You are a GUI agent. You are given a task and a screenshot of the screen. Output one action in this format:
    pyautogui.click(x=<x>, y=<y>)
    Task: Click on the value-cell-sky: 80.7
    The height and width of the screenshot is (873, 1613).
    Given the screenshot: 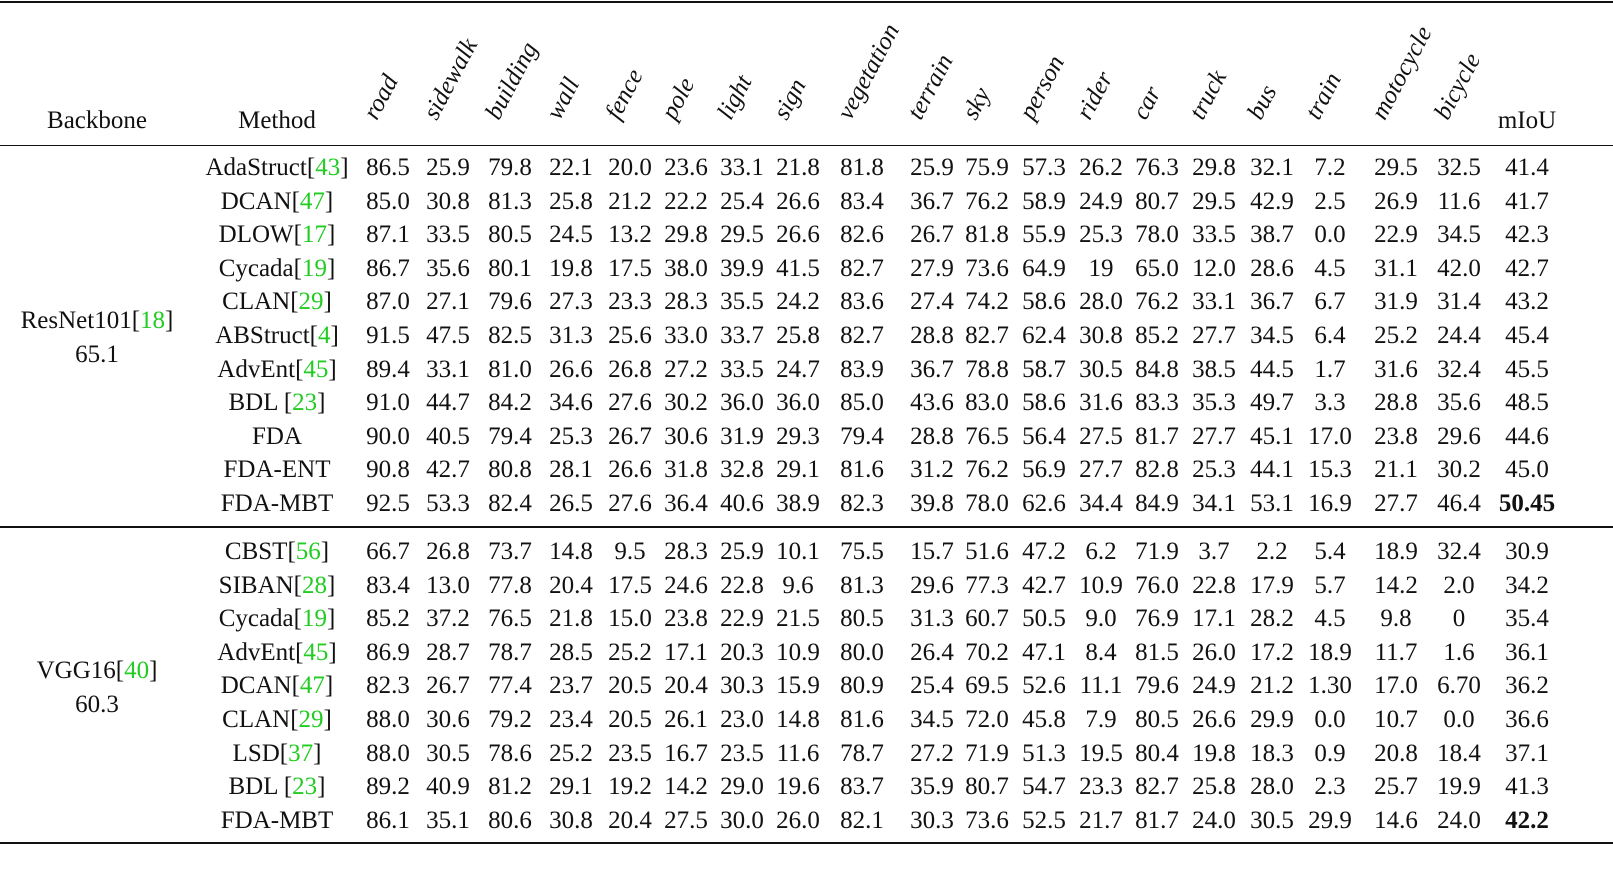 What is the action you would take?
    pyautogui.click(x=987, y=787)
    